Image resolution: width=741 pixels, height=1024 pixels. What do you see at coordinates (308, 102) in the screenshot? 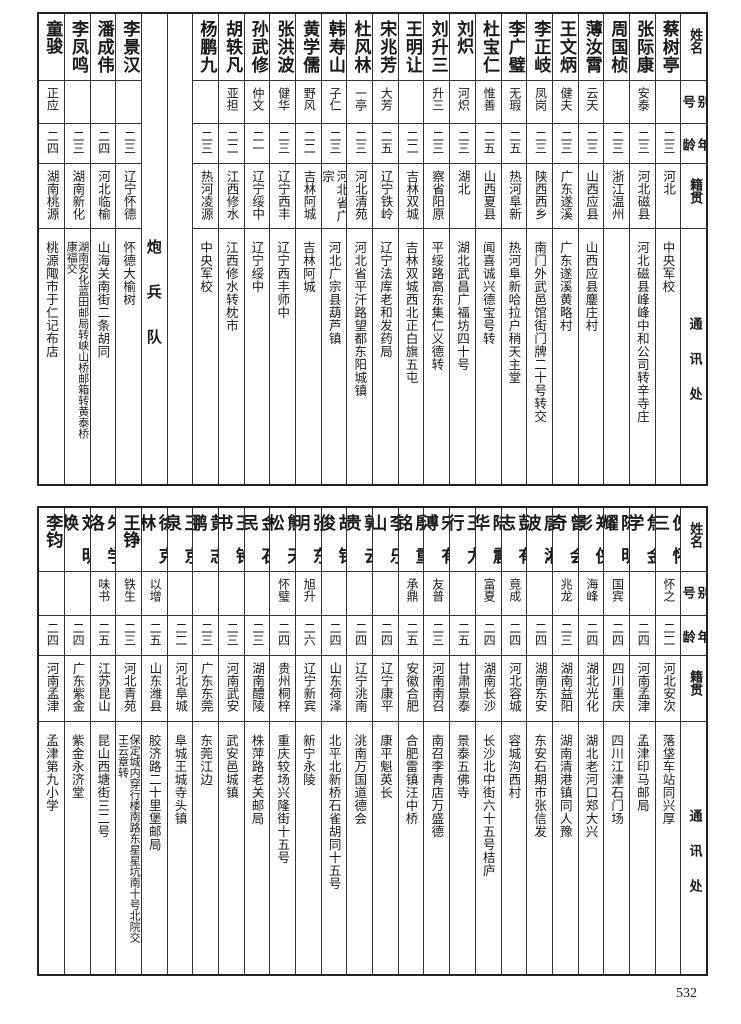
I see `alias-cell: 野风` at bounding box center [308, 102].